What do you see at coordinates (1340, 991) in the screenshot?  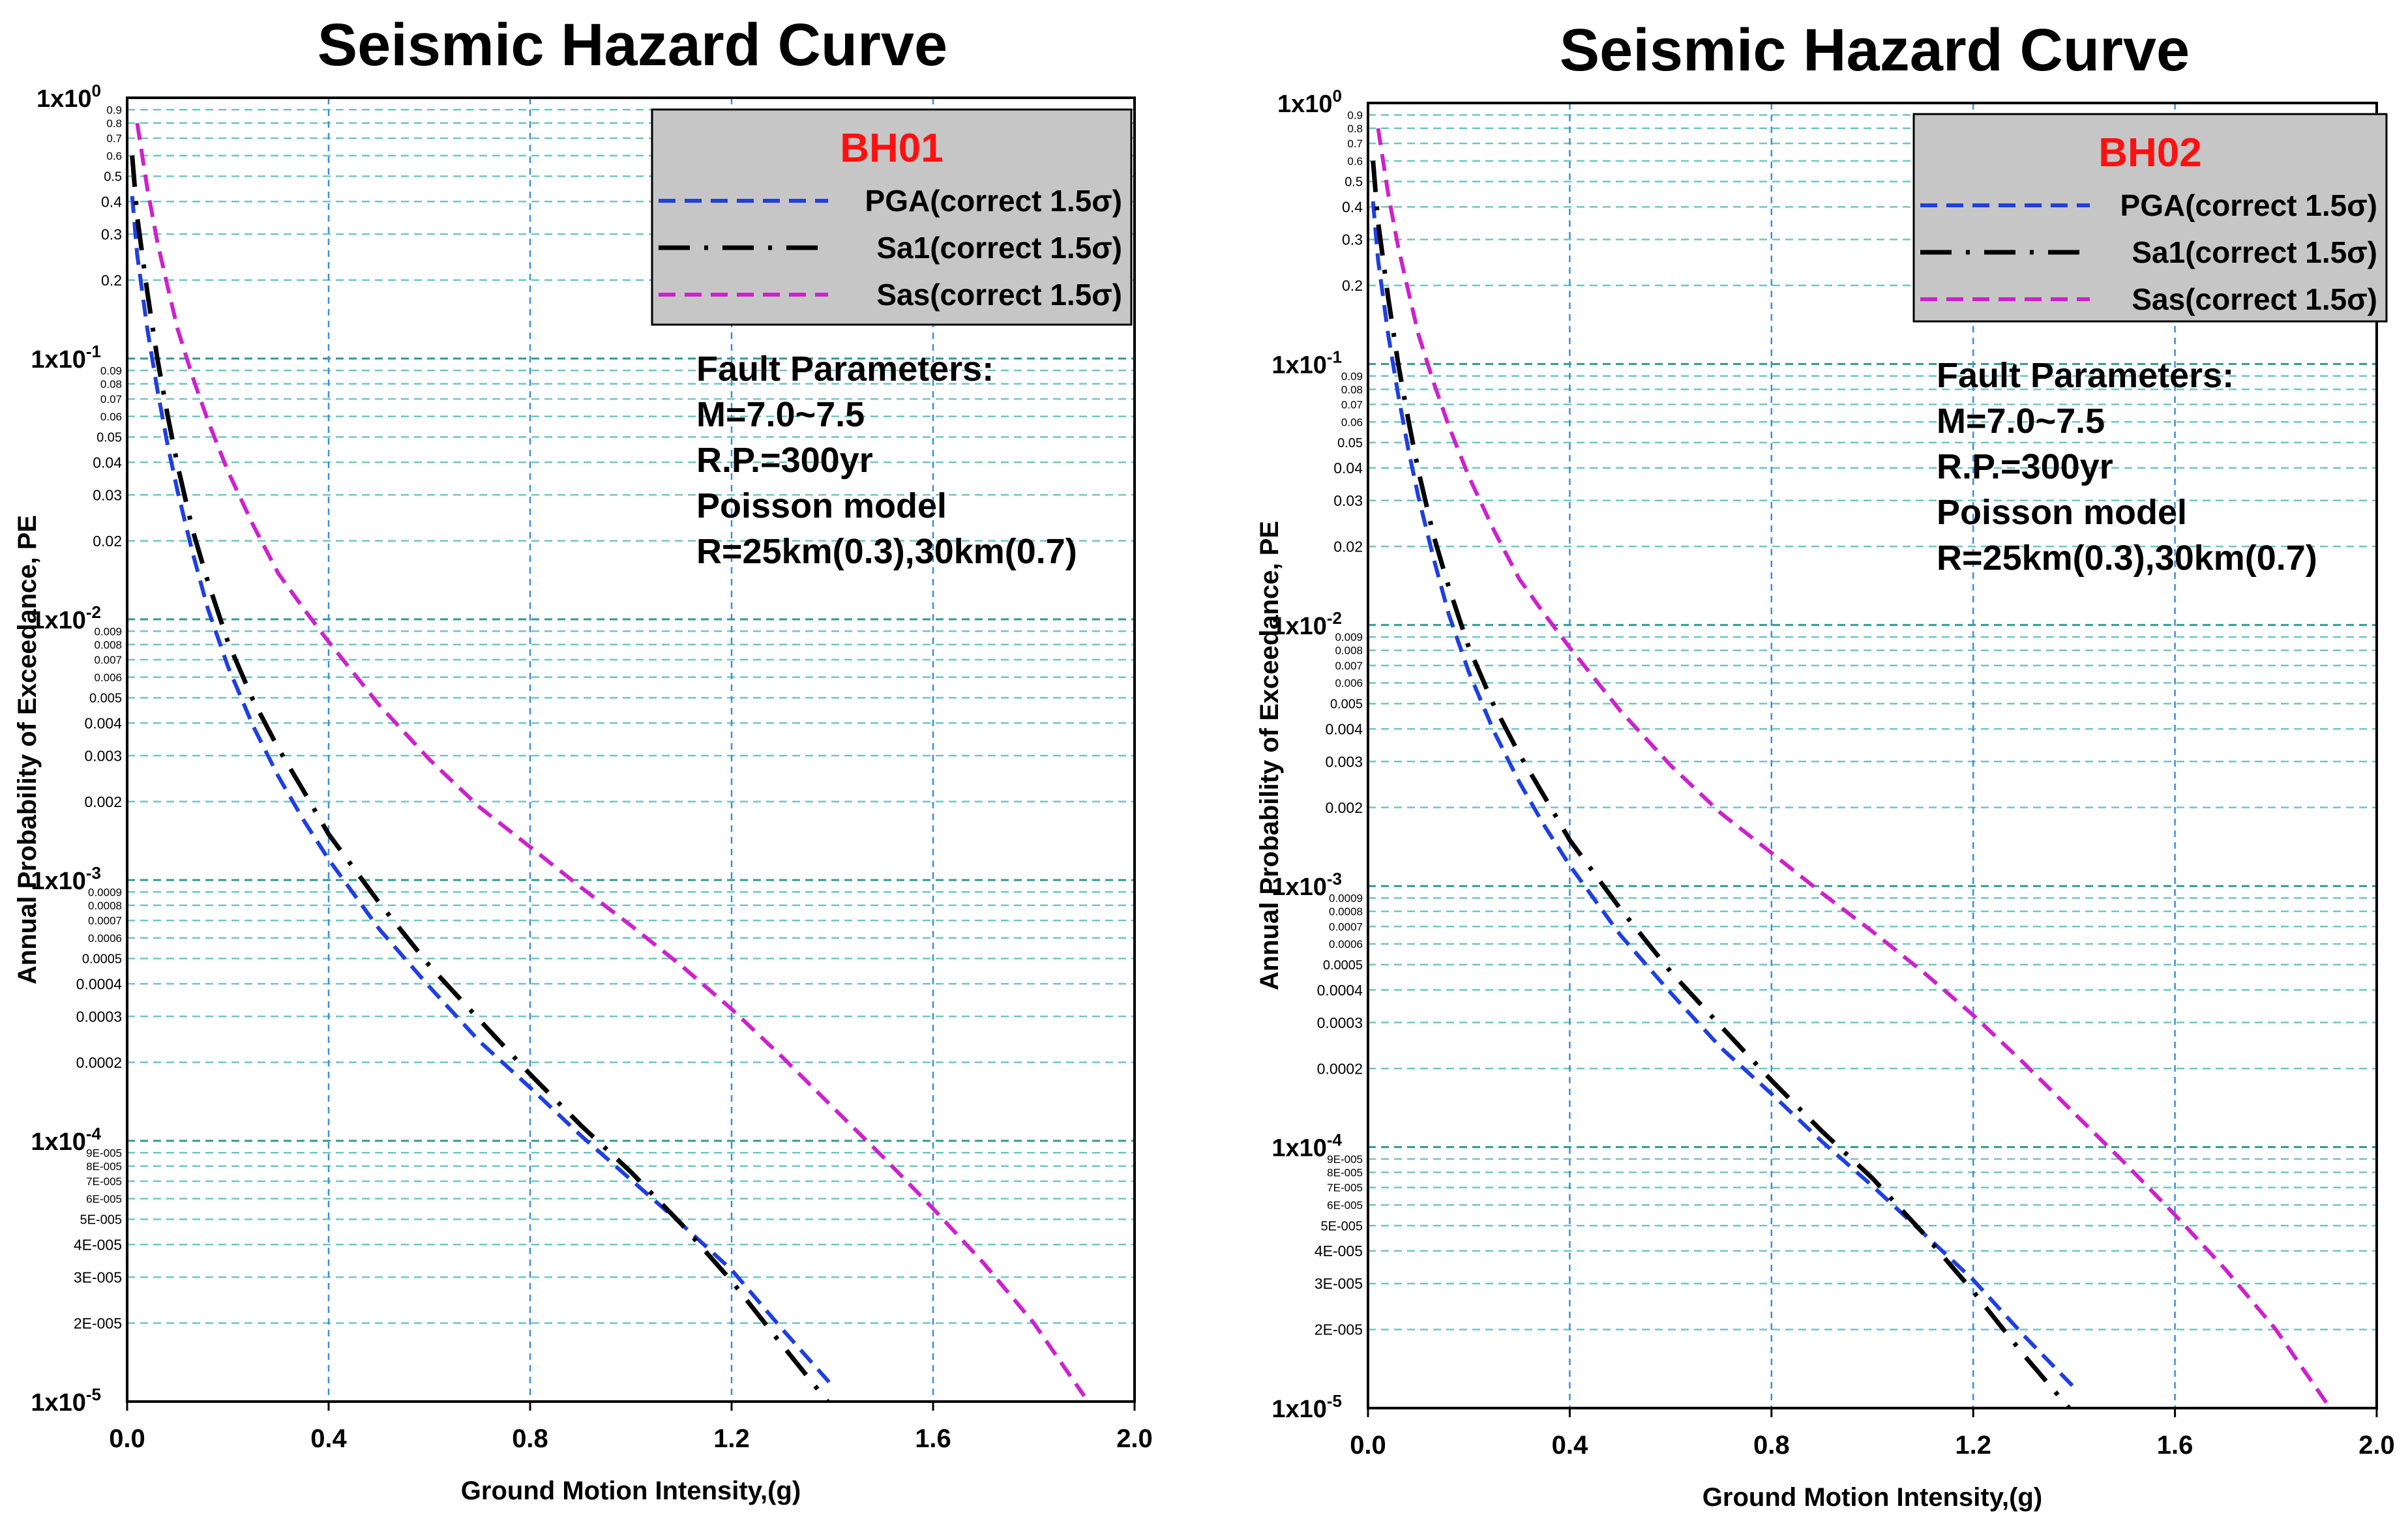 I see `y-minor-label: 0.0004` at bounding box center [1340, 991].